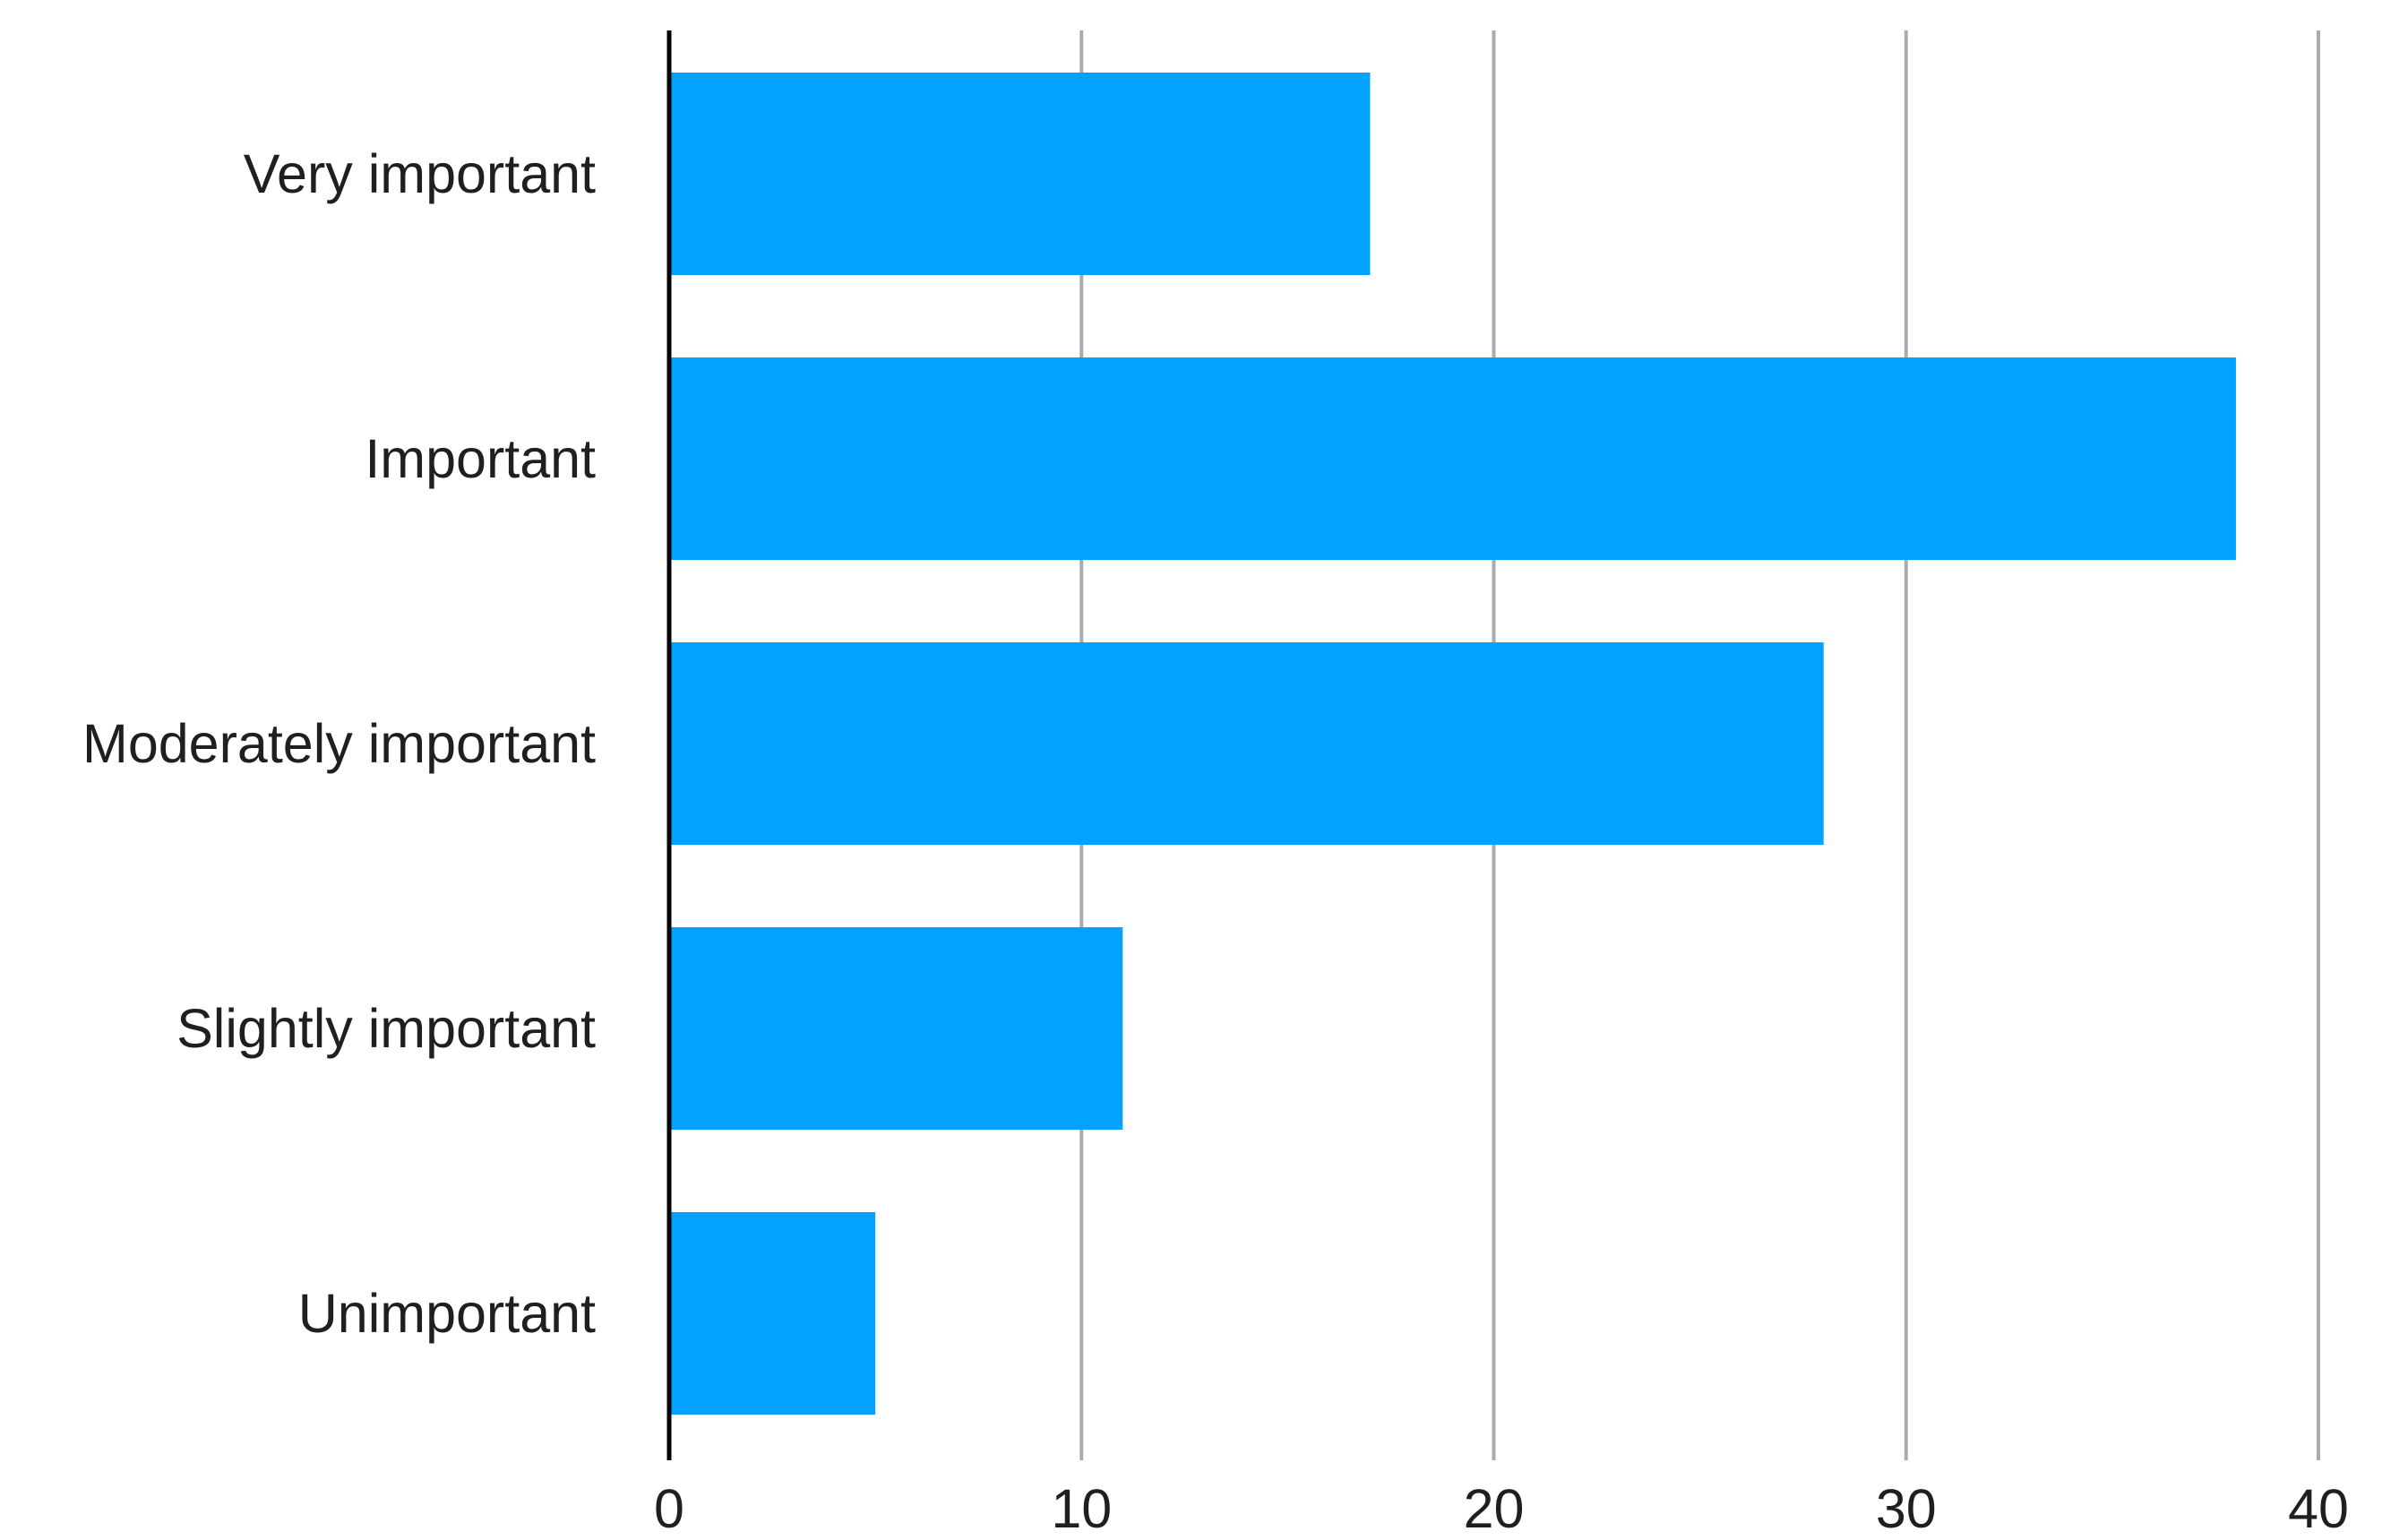  What do you see at coordinates (1020, 174) in the screenshot?
I see `bar-very-important` at bounding box center [1020, 174].